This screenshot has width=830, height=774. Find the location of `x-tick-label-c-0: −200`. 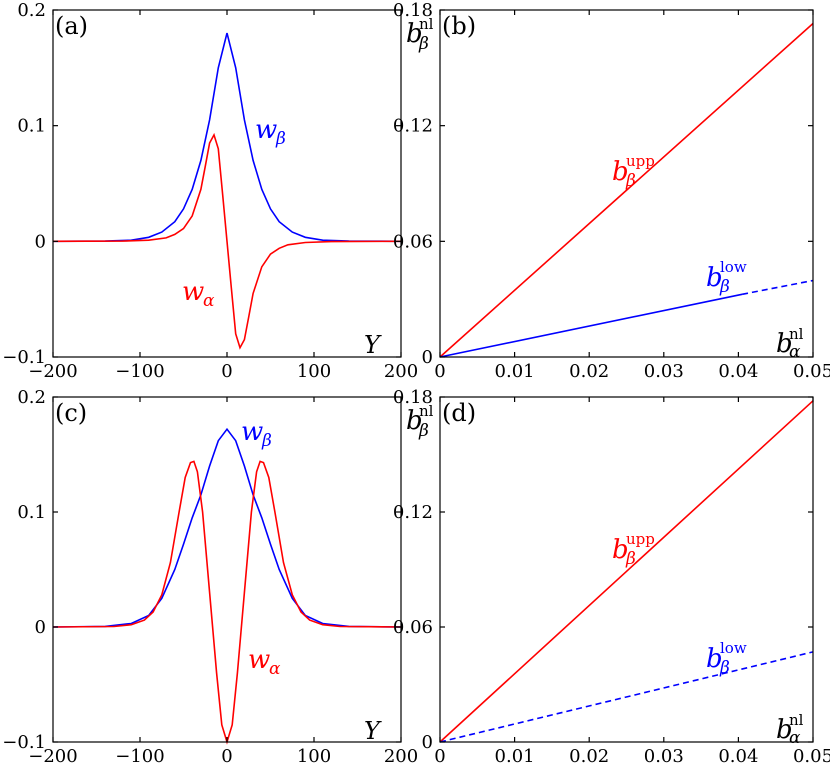

x-tick-label-c-0: −200 is located at coordinates (52, 756).